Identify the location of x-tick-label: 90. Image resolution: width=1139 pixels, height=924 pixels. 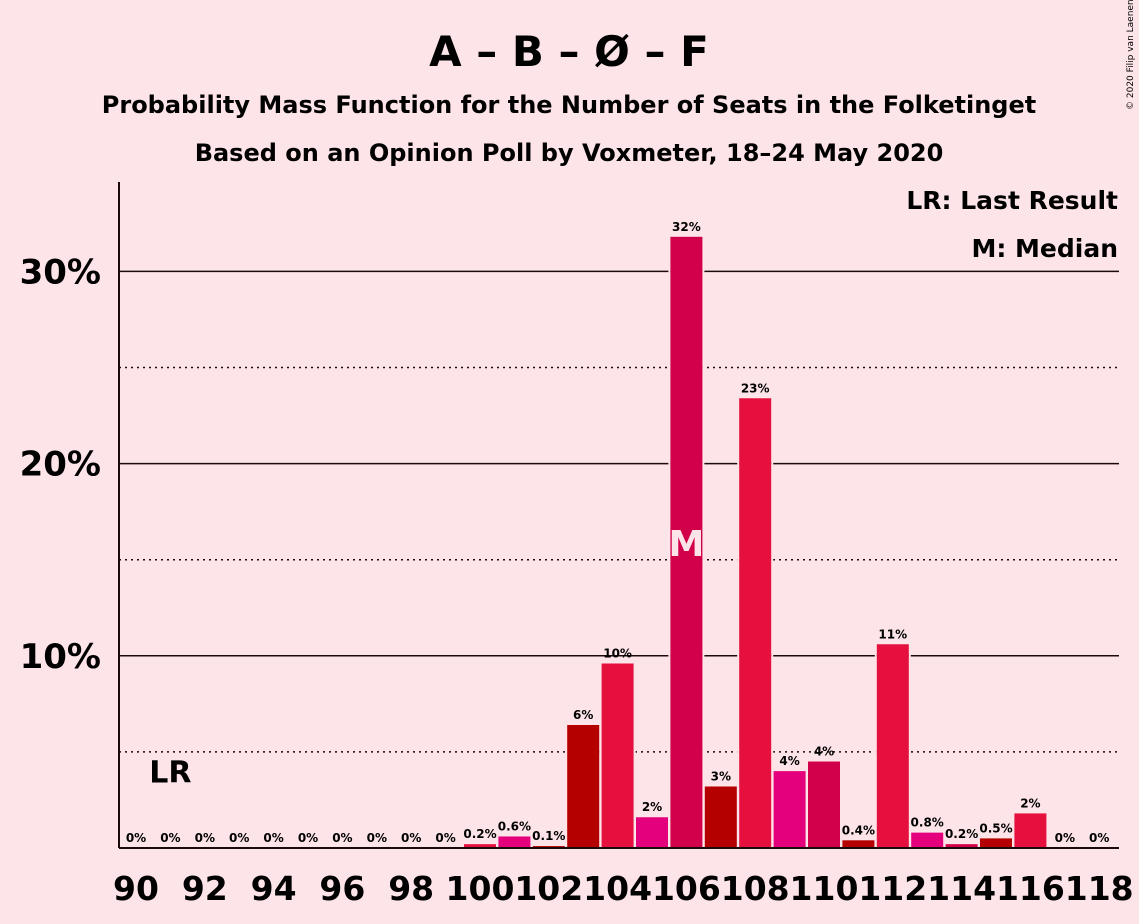
(136, 888).